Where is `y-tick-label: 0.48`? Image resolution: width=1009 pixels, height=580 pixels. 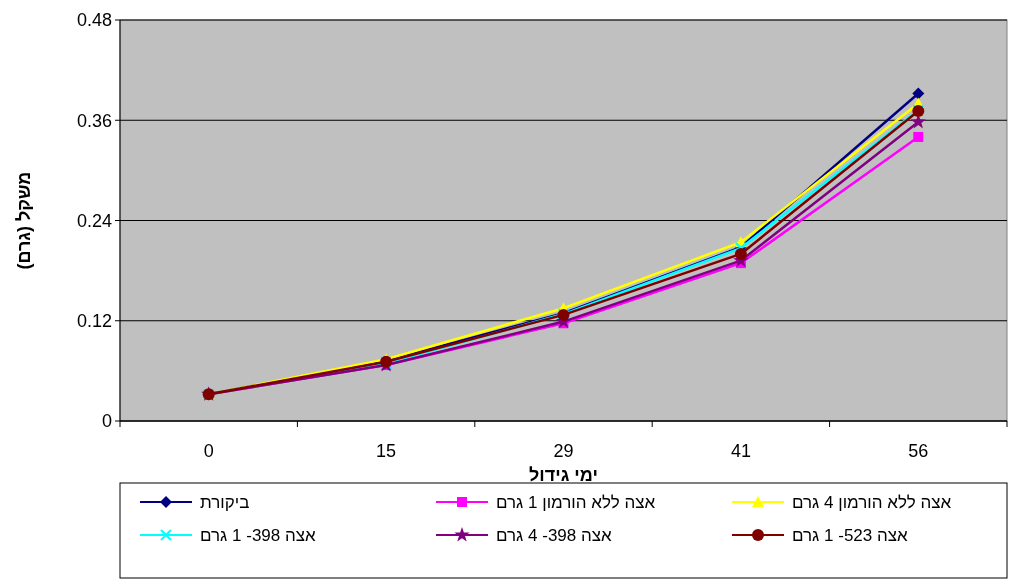
y-tick-label: 0.48 is located at coordinates (94, 20).